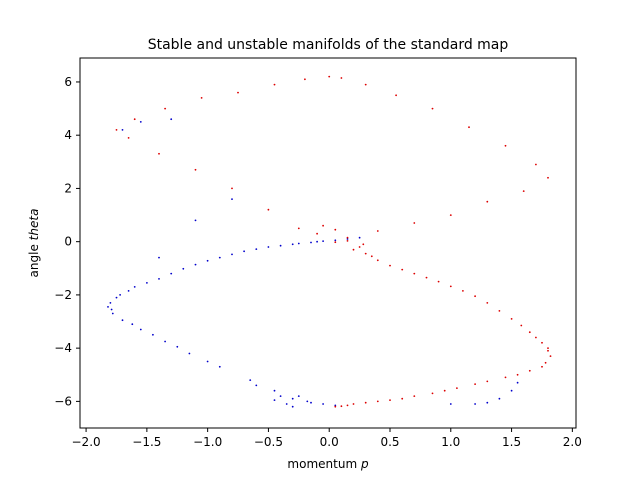 The image size is (640, 480). I want to click on x-tick-label: 0.0, so click(329, 442).